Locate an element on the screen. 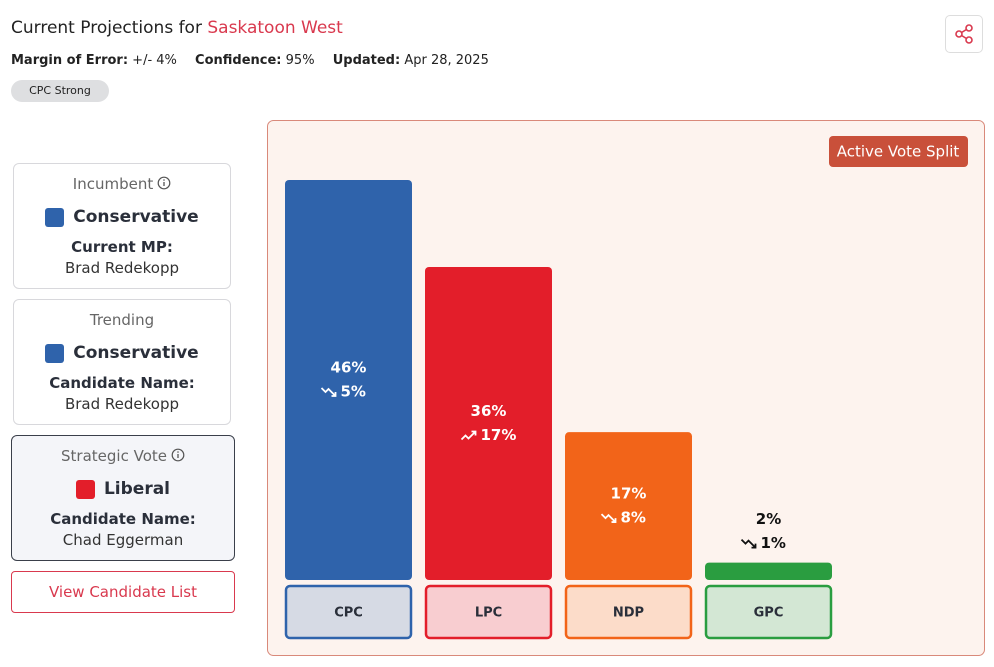 The width and height of the screenshot is (994, 667). riding: Saskatoon West is located at coordinates (275, 28).